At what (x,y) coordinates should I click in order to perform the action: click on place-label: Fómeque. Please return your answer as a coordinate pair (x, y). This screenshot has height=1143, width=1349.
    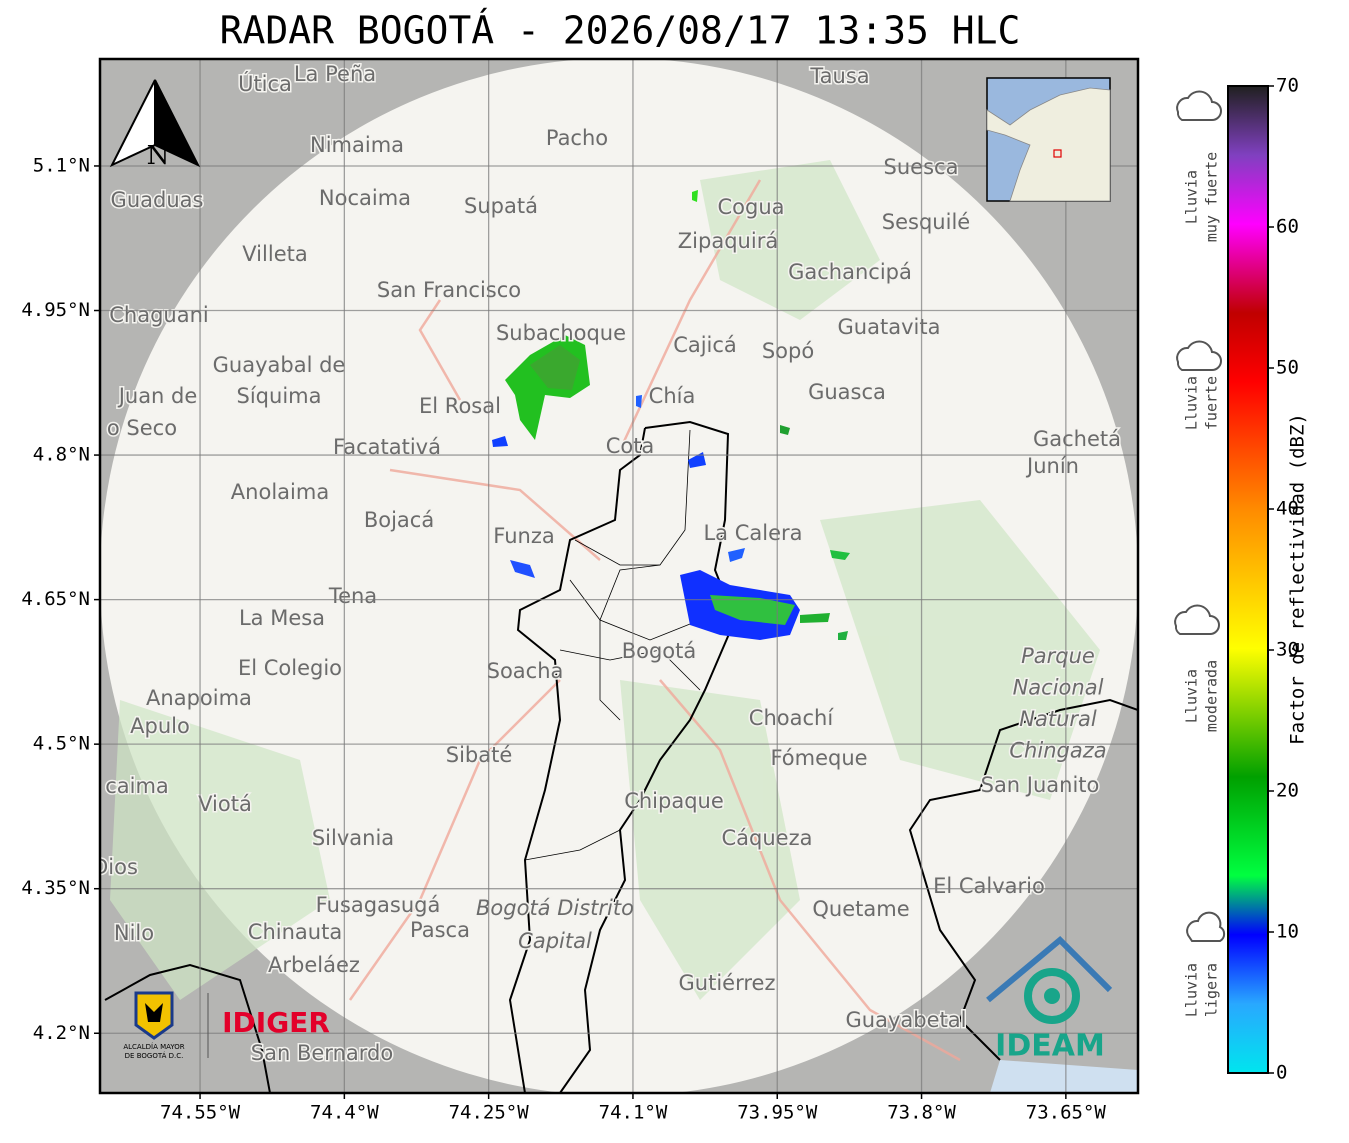
    Looking at the image, I should click on (818, 758).